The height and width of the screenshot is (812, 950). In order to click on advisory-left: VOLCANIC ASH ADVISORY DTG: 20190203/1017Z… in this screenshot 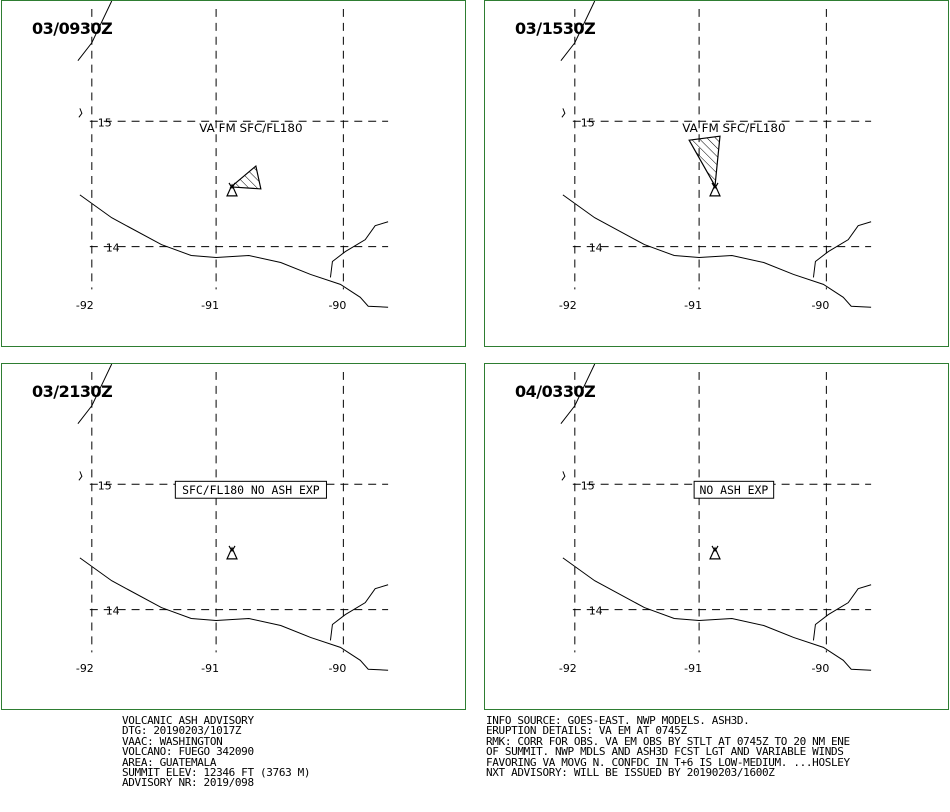, I will do `click(216, 752)`.